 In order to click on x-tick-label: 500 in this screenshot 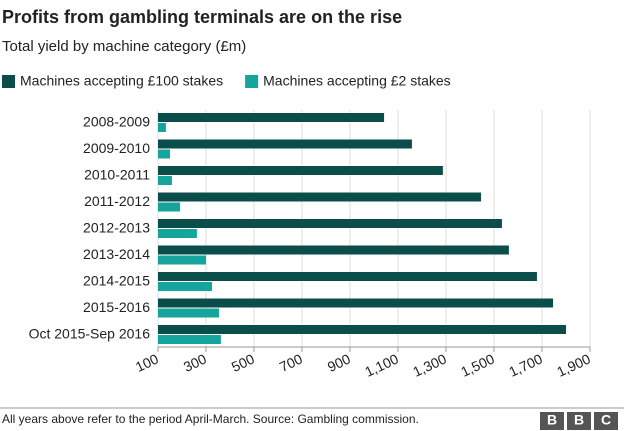, I will do `click(243, 362)`.